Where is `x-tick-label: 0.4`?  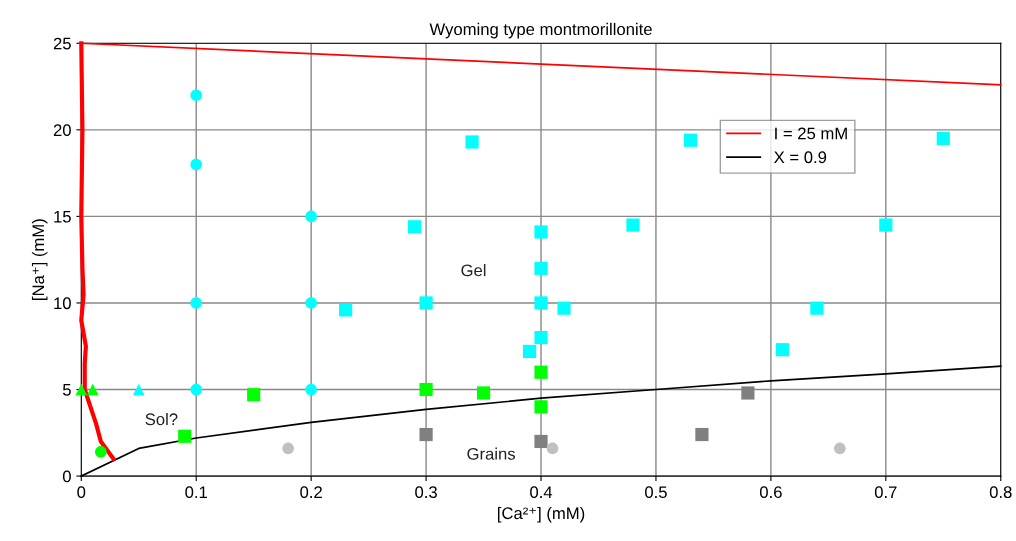
x-tick-label: 0.4 is located at coordinates (541, 492).